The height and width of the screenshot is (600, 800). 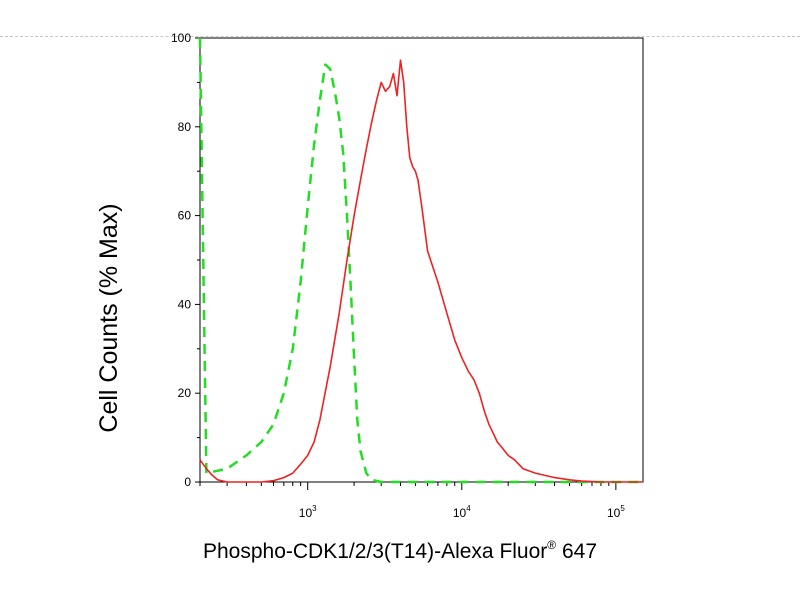 What do you see at coordinates (187, 482) in the screenshot?
I see `y-tick-label: 0` at bounding box center [187, 482].